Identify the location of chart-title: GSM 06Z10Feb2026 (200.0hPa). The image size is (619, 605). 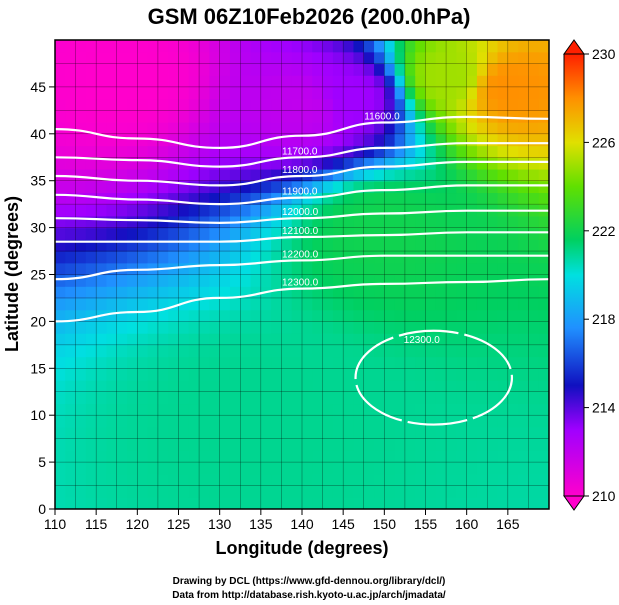
(309, 16).